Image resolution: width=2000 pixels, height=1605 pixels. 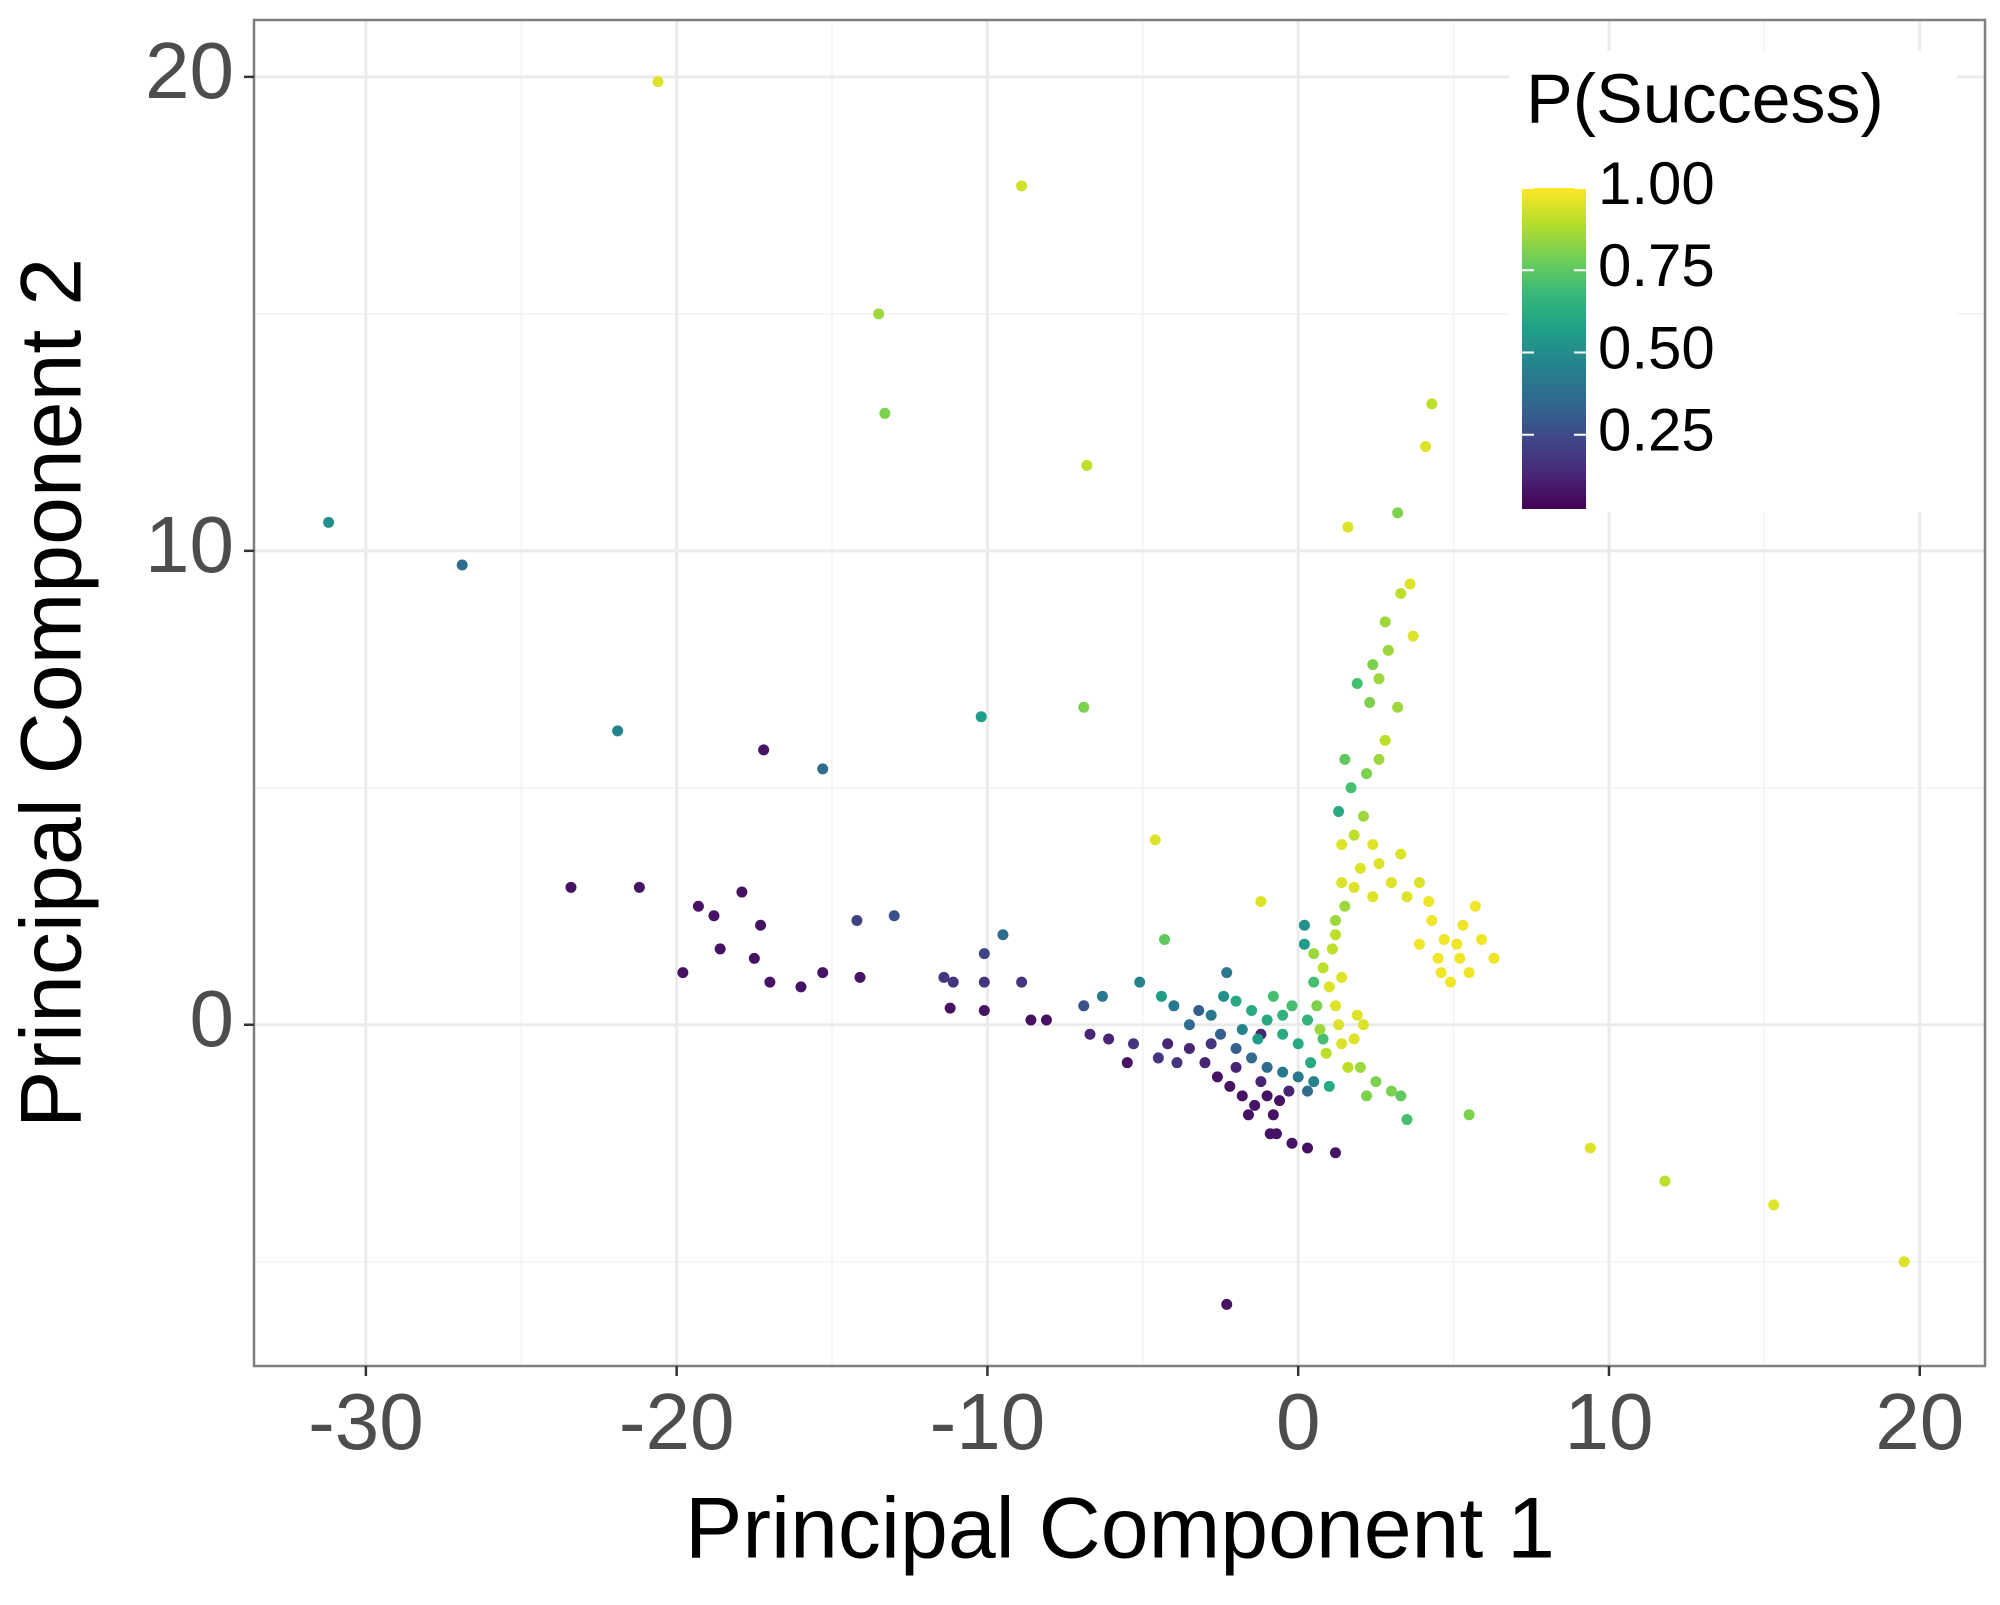 I want to click on x-tick-label: 0, so click(x=1298, y=1421).